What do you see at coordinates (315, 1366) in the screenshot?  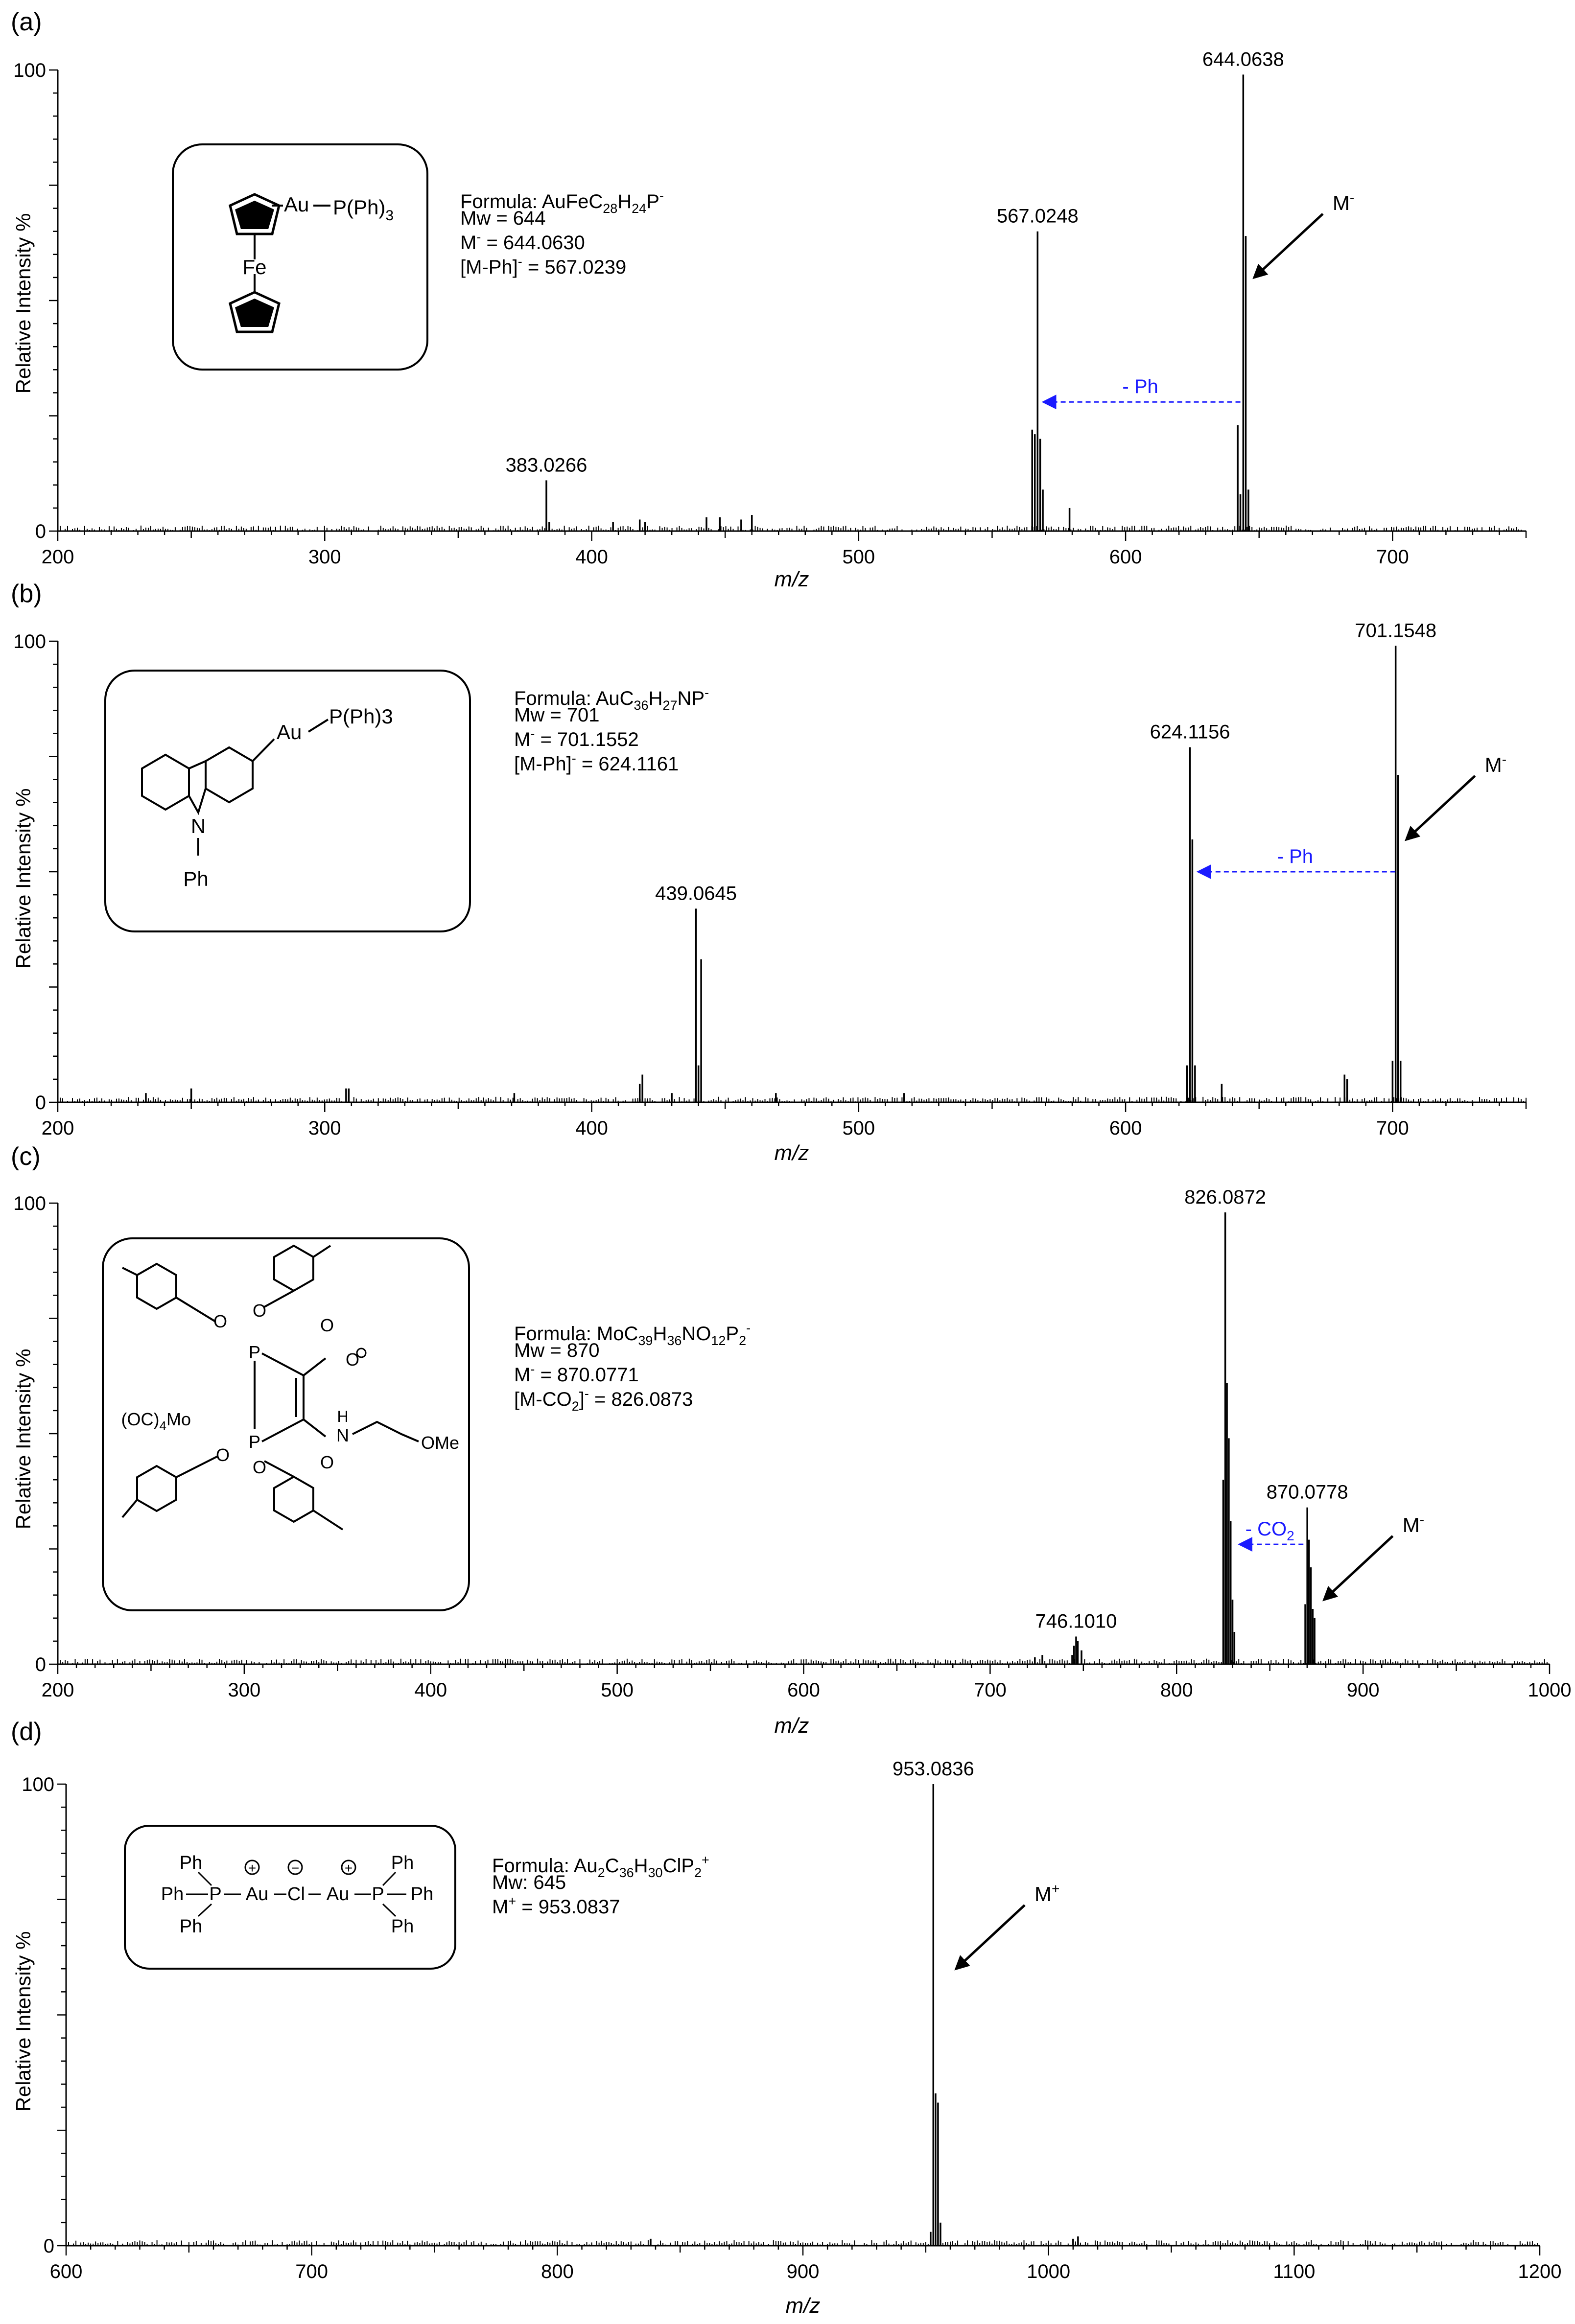 I see `carboxylate-bond` at bounding box center [315, 1366].